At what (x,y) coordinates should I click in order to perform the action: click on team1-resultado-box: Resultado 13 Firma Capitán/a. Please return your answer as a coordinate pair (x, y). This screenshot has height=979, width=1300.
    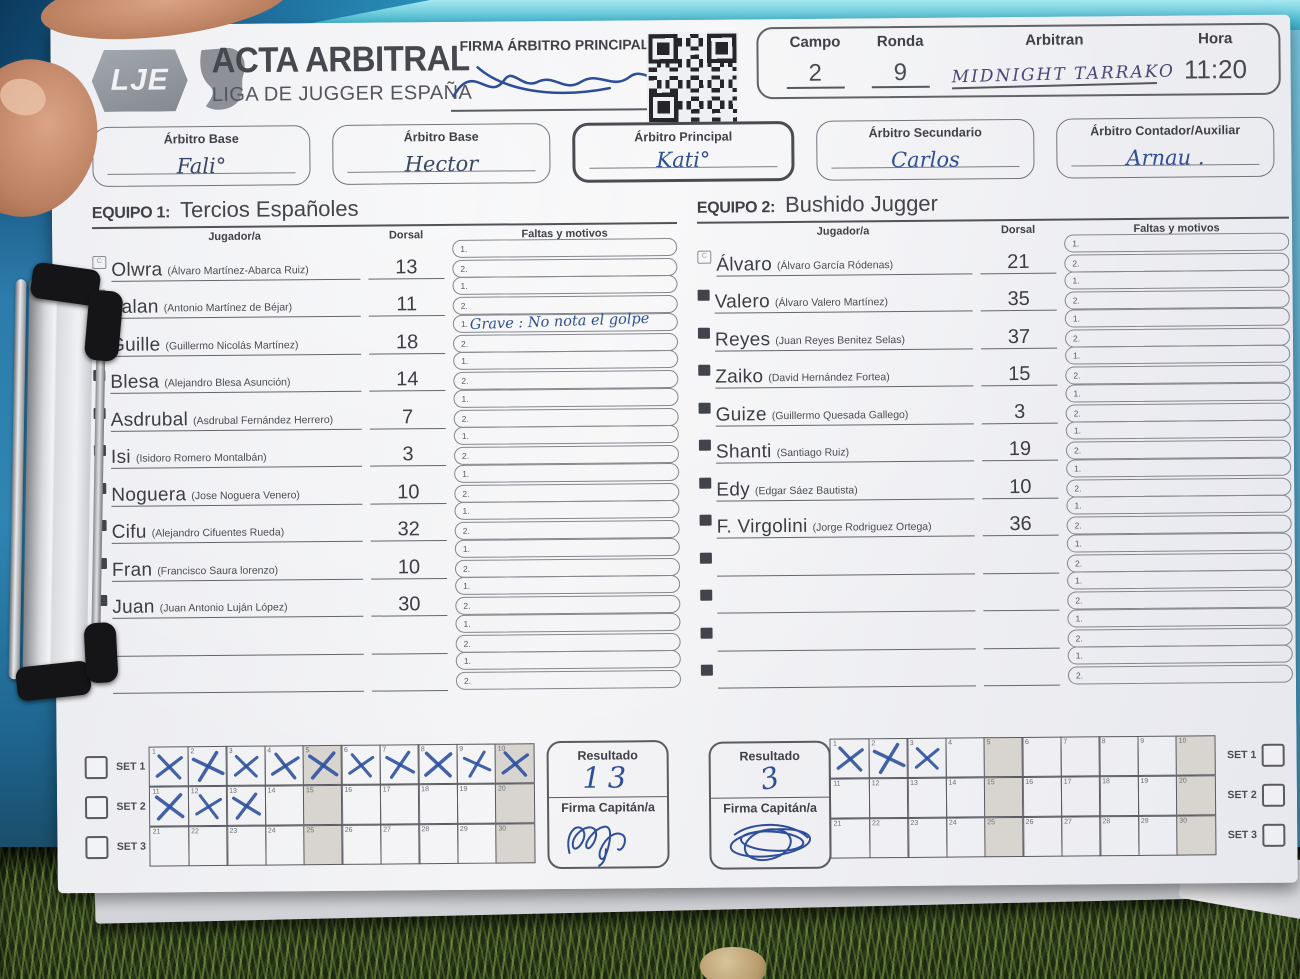
    Looking at the image, I should click on (608, 805).